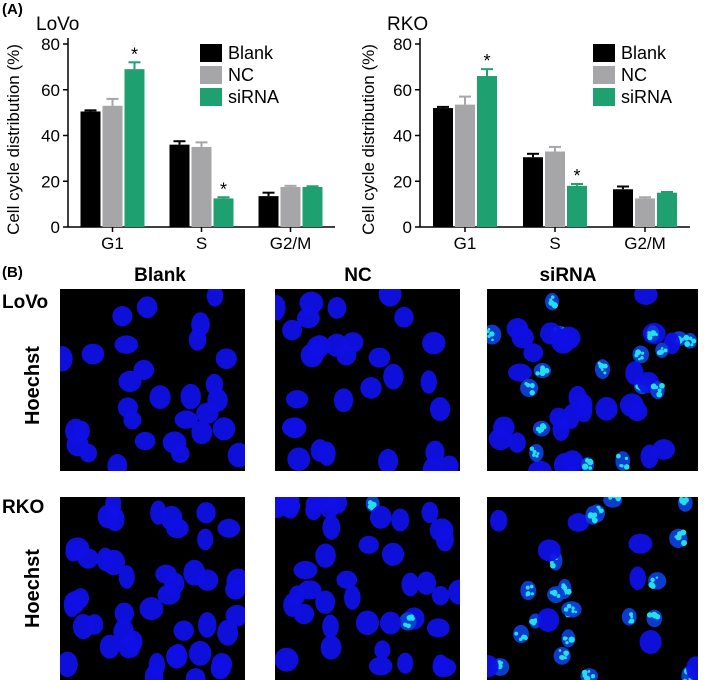 This screenshot has width=709, height=680. I want to click on y-axis-label: Cell cycle distribution (%), so click(368, 139).